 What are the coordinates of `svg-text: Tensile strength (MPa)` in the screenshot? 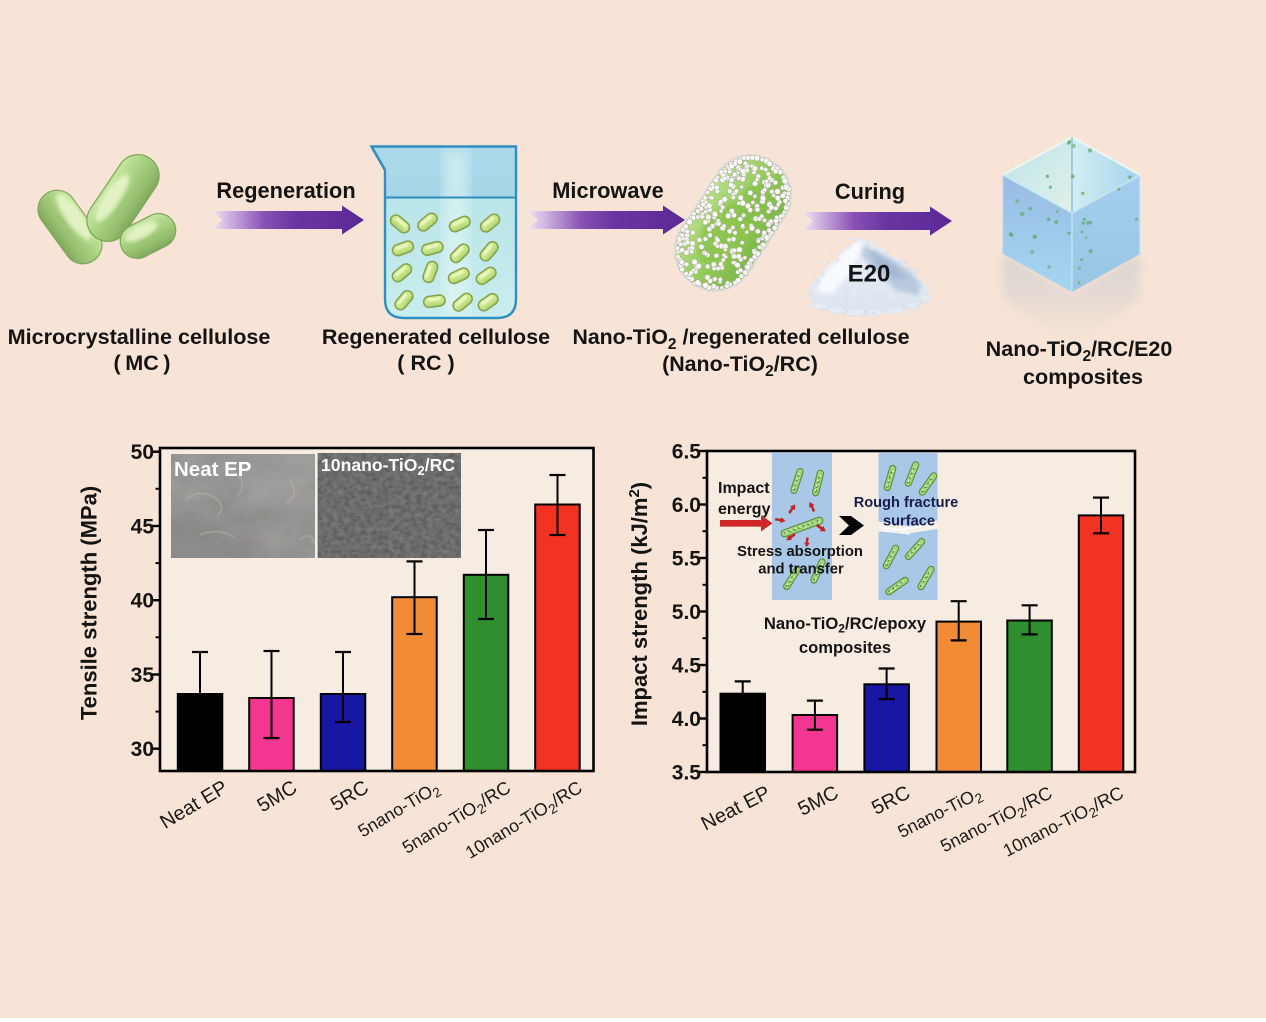 It's located at (89, 603).